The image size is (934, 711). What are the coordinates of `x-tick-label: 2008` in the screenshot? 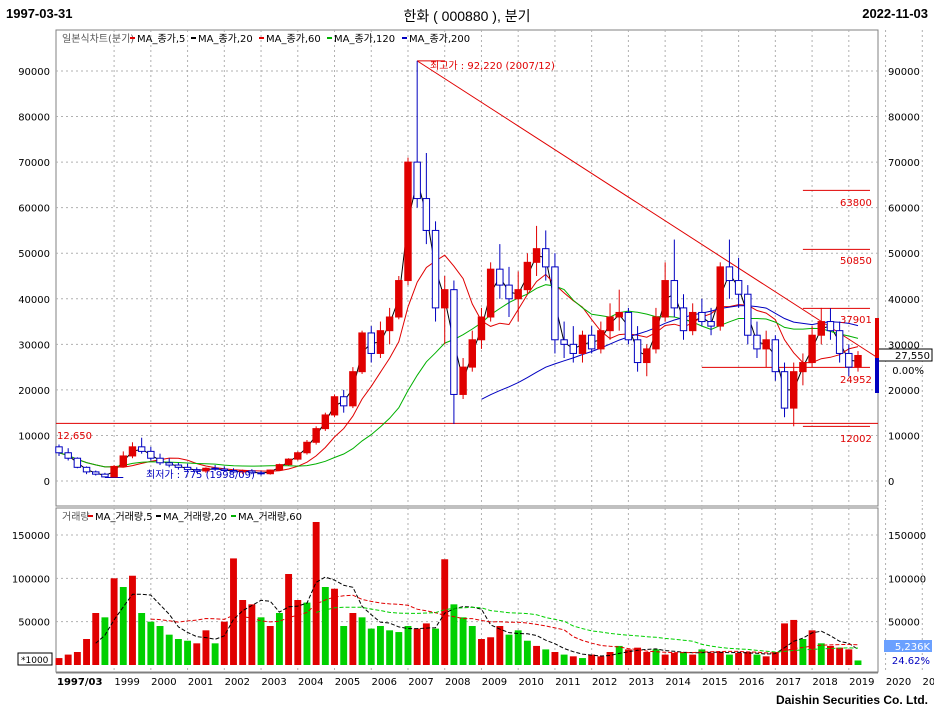 It's located at (457, 682).